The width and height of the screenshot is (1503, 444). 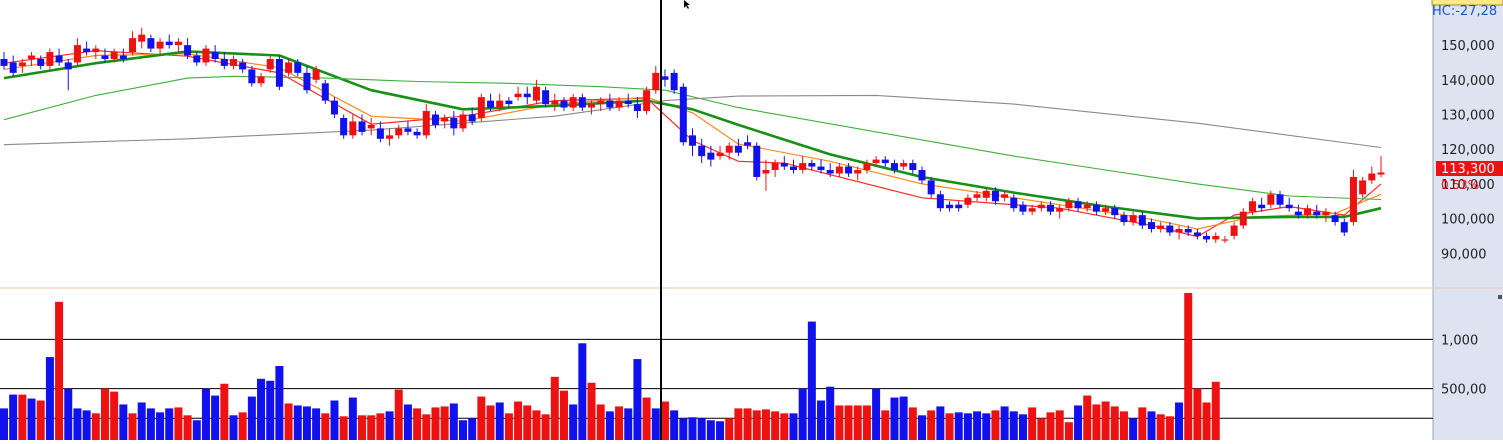 I want to click on last-price-badge, so click(x=1469, y=168).